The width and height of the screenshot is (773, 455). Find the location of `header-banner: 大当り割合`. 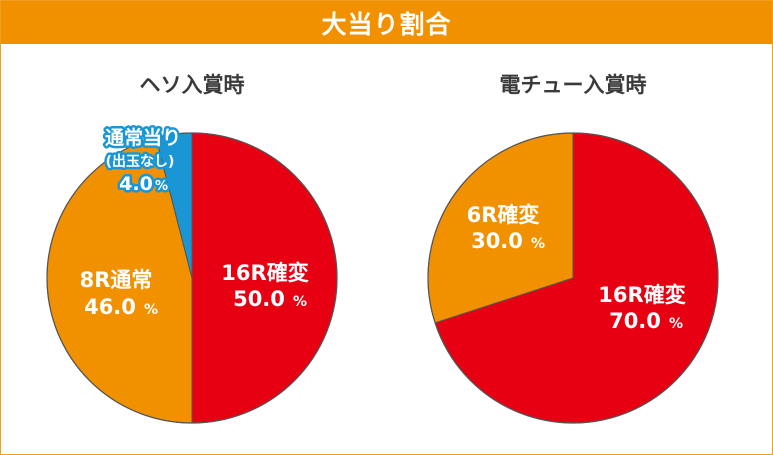

header-banner: 大当り割合 is located at coordinates (386, 22).